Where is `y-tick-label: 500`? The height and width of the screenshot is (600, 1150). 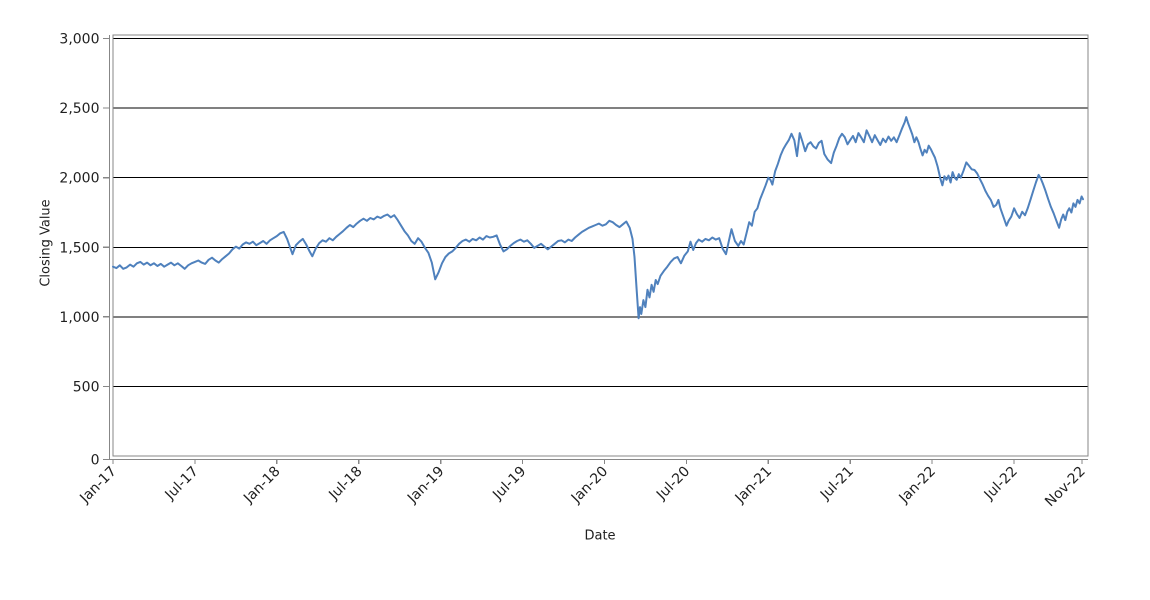 y-tick-label: 500 is located at coordinates (86, 387).